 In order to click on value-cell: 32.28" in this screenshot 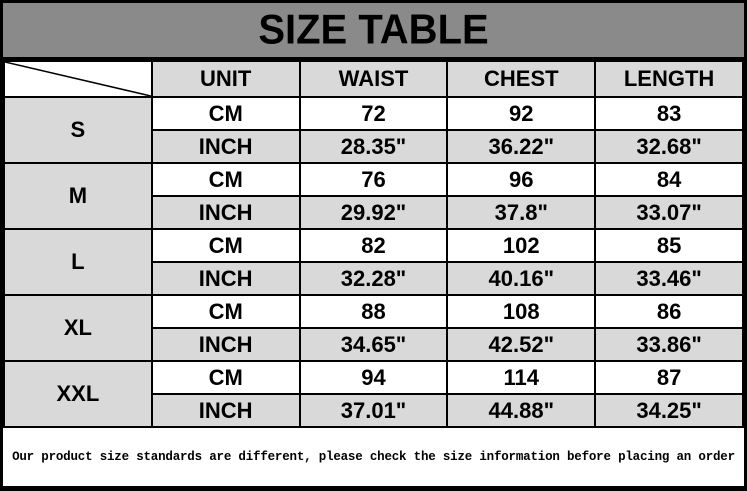, I will do `click(373, 278)`.